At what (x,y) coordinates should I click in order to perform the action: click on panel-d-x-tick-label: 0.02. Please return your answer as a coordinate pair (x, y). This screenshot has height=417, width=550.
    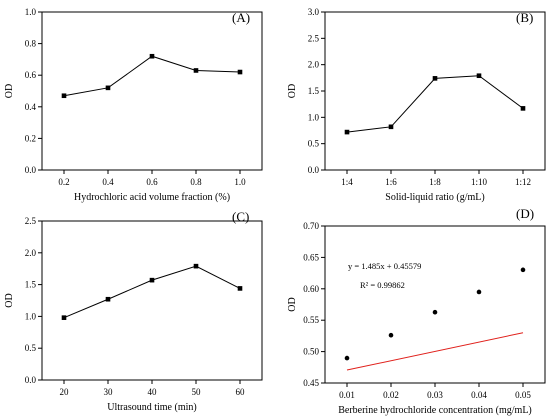
    Looking at the image, I should click on (391, 395).